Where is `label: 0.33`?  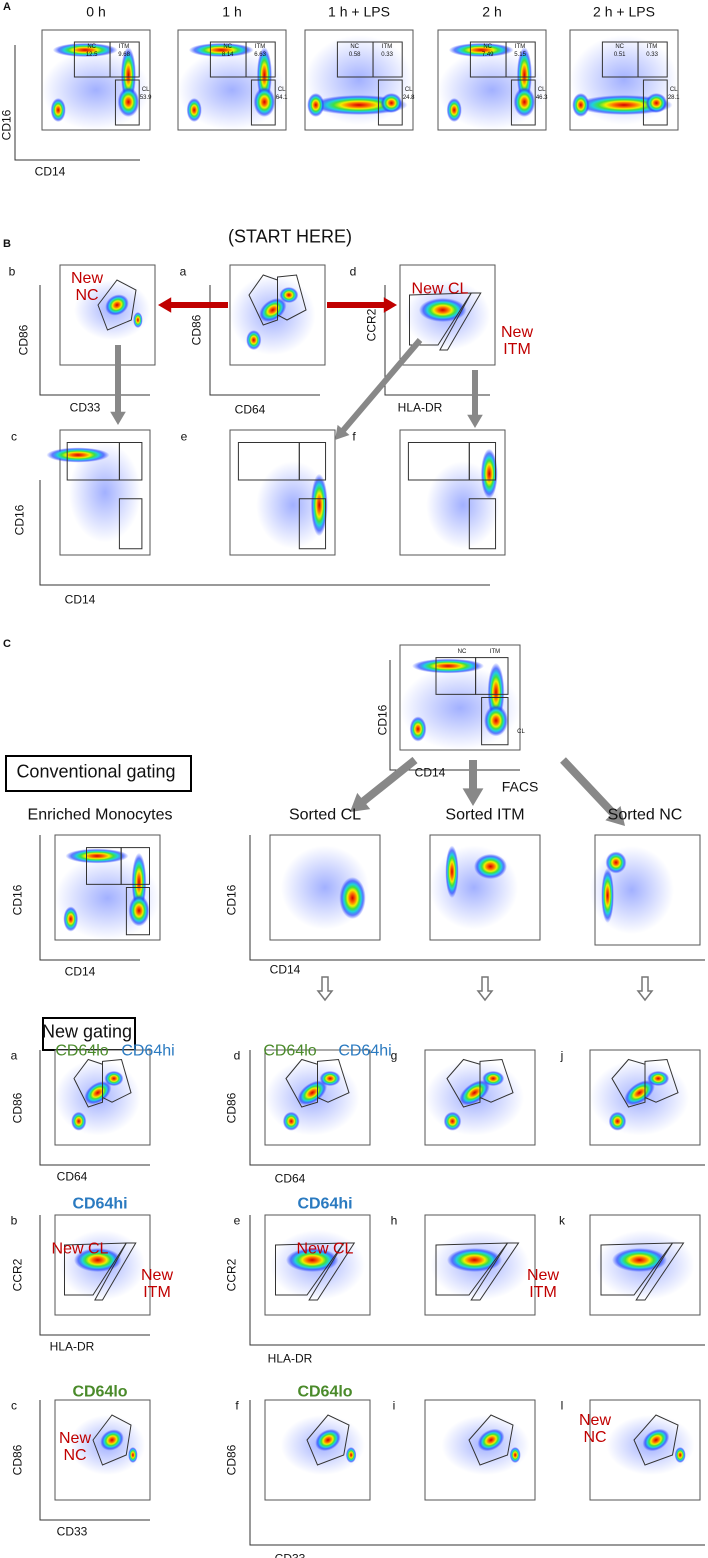 label: 0.33 is located at coordinates (387, 54).